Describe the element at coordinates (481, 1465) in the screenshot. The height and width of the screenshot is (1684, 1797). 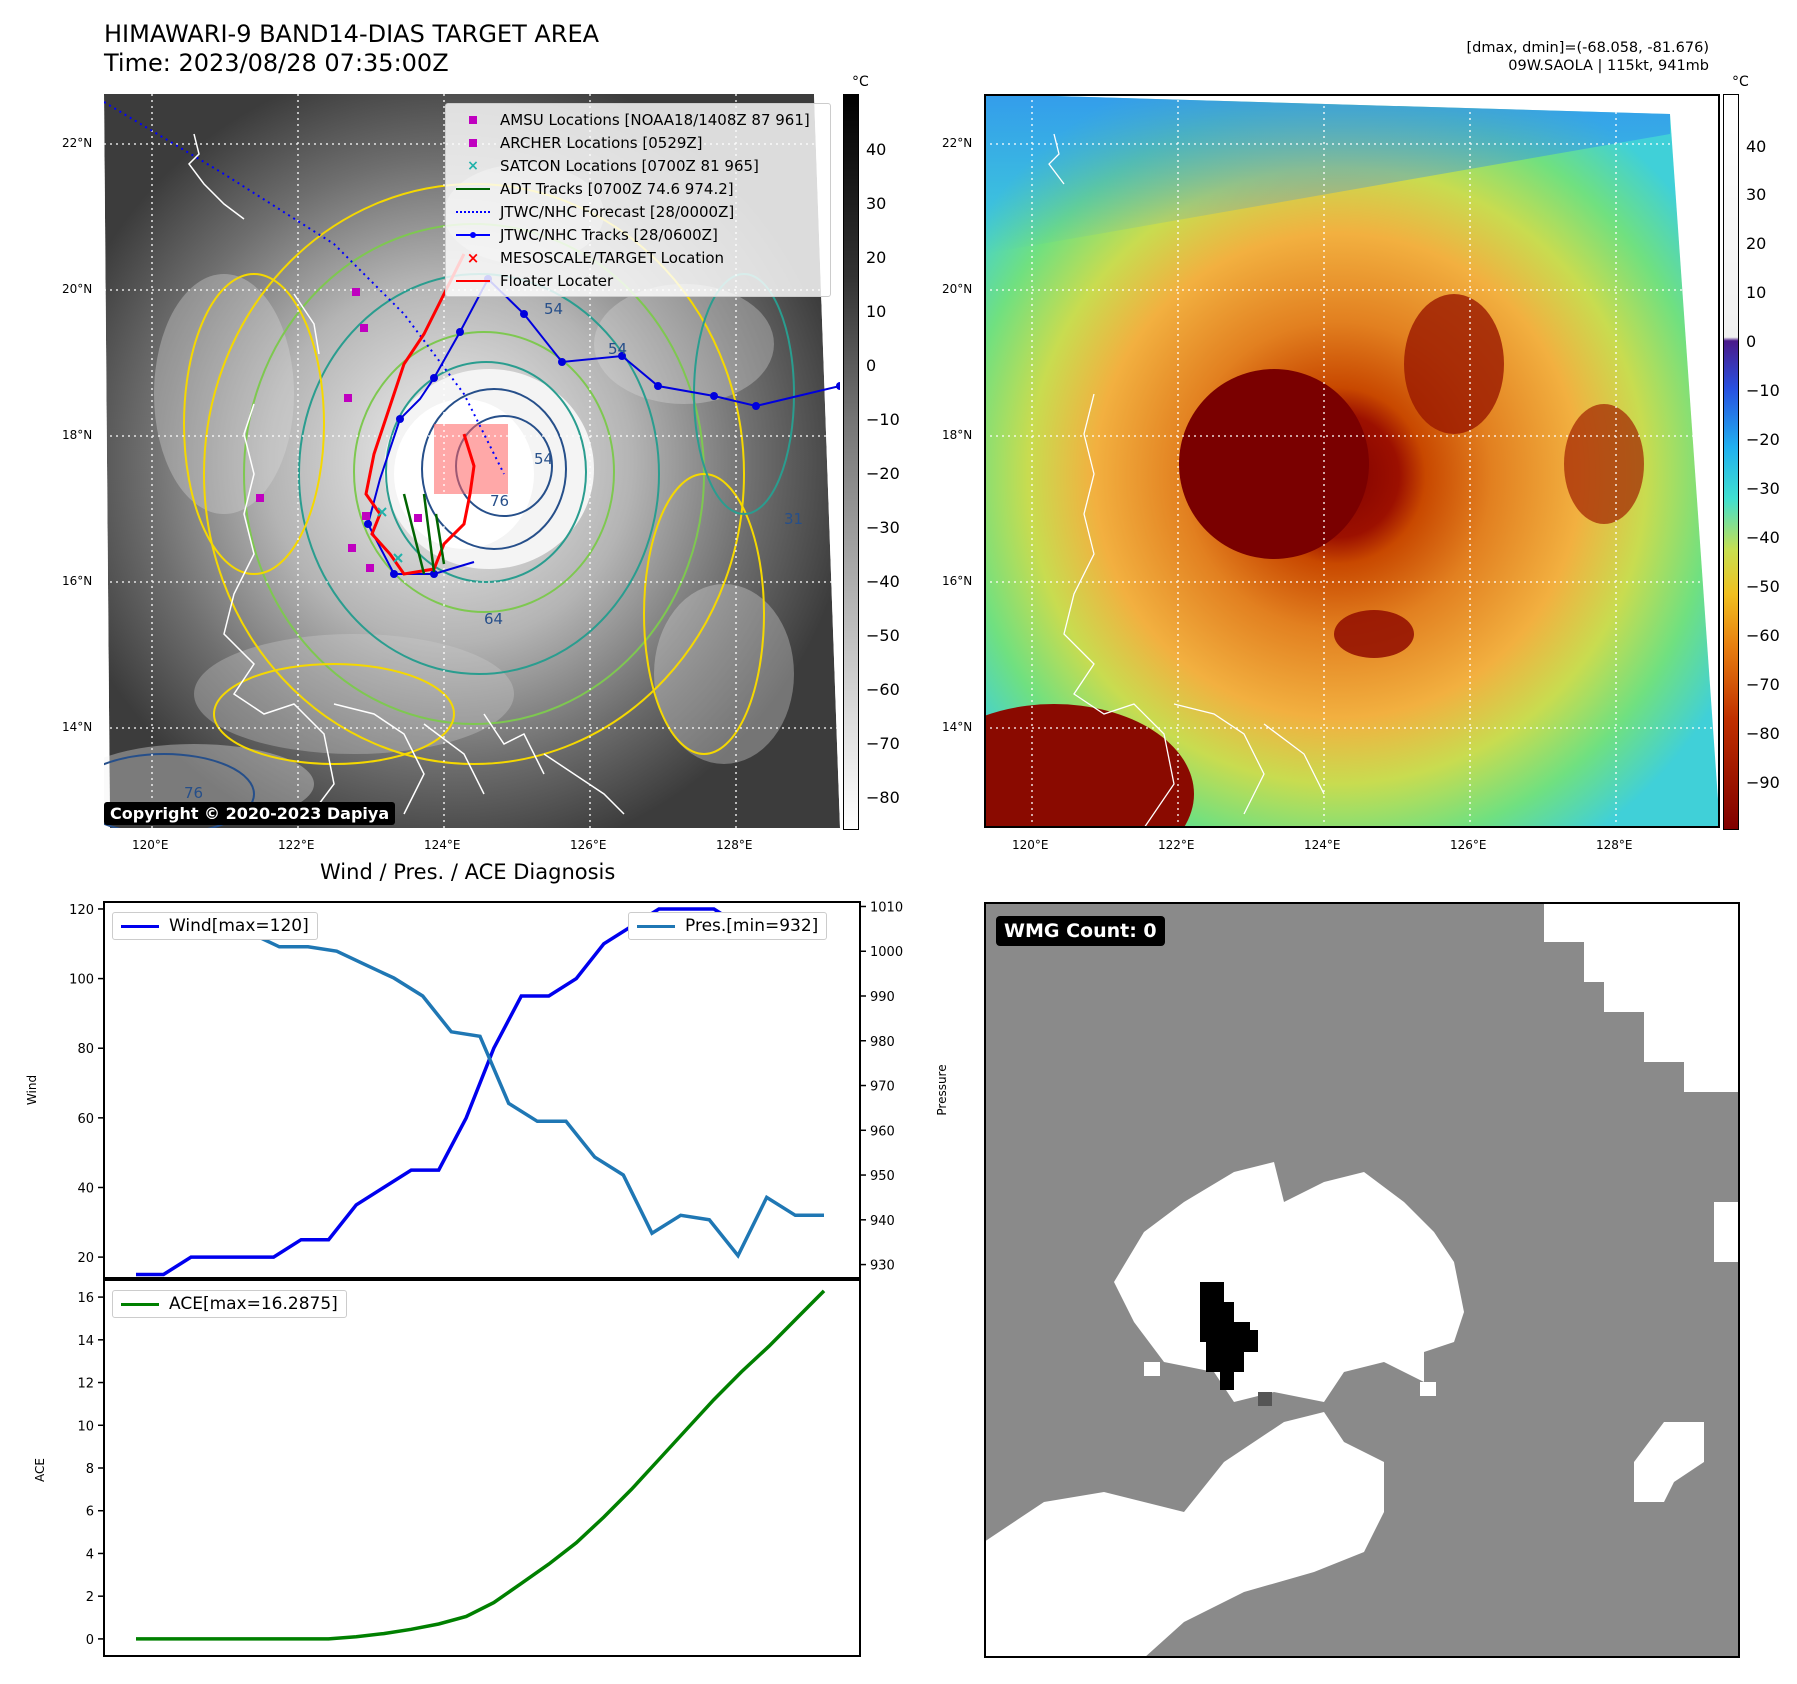
I see `ace-series-line` at that location.